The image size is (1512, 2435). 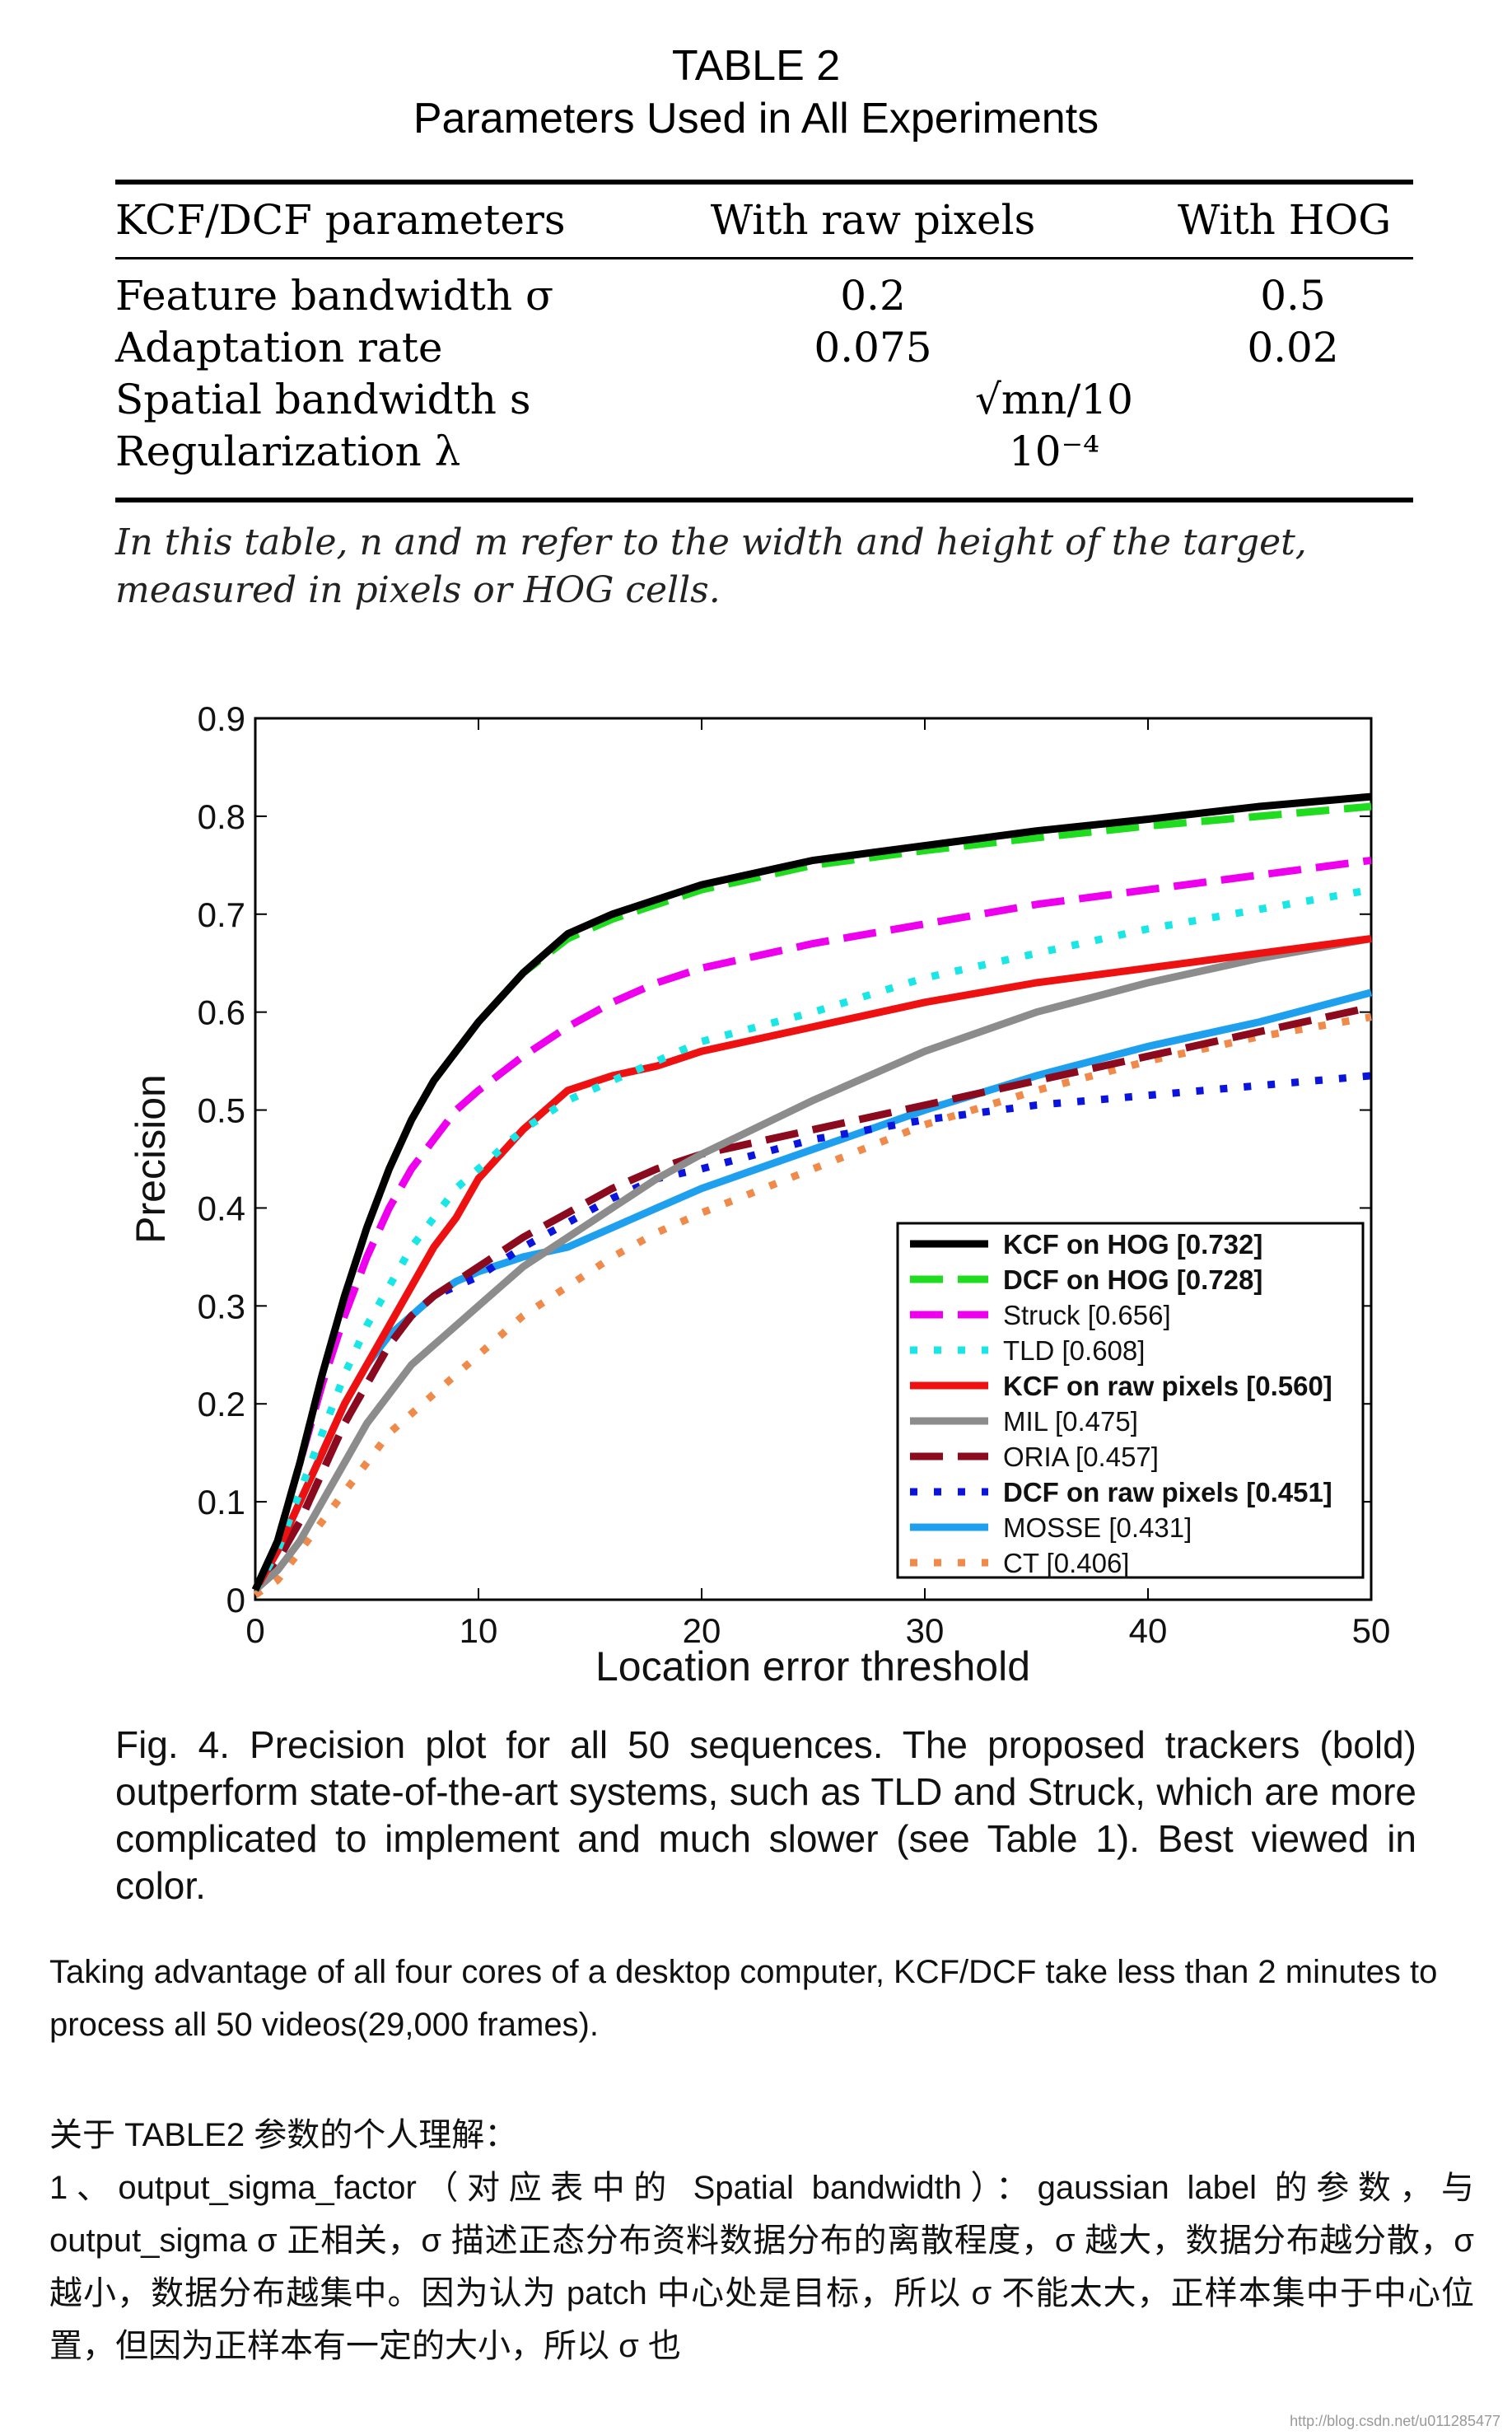 What do you see at coordinates (1167, 1386) in the screenshot?
I see `legend-label: KCF on raw pixels [0.560]` at bounding box center [1167, 1386].